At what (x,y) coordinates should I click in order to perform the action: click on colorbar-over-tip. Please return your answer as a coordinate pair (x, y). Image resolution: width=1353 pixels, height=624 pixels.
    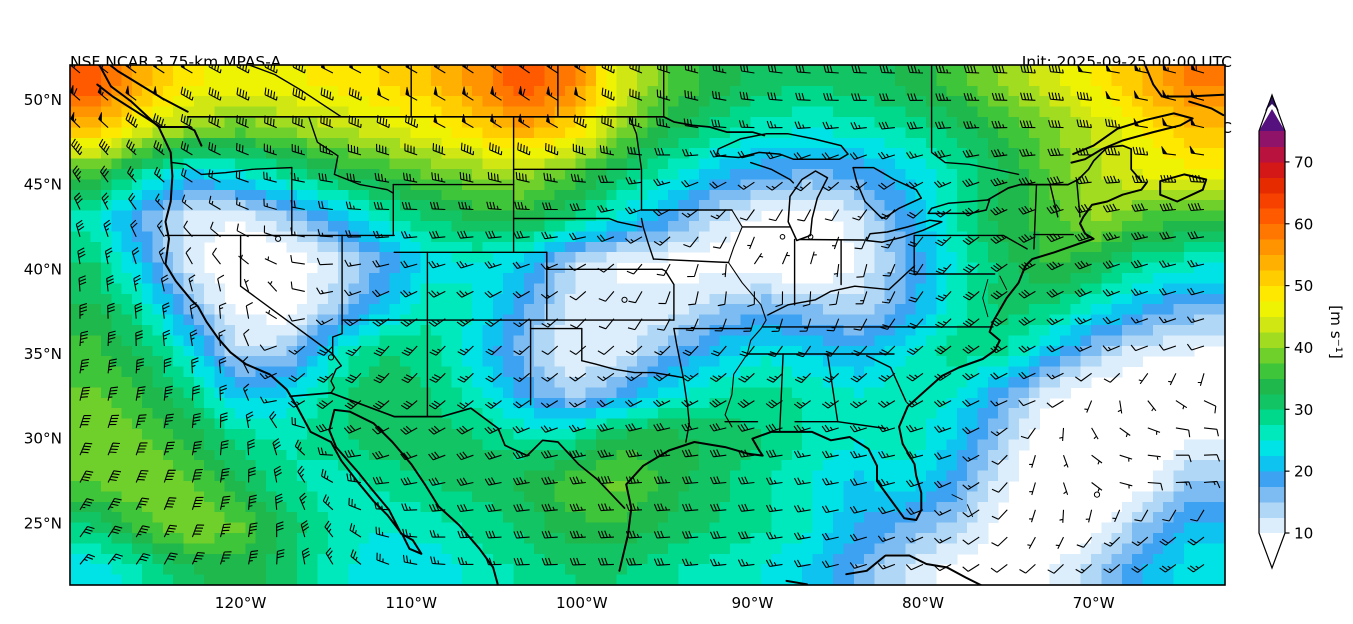
    Looking at the image, I should click on (1272, 103).